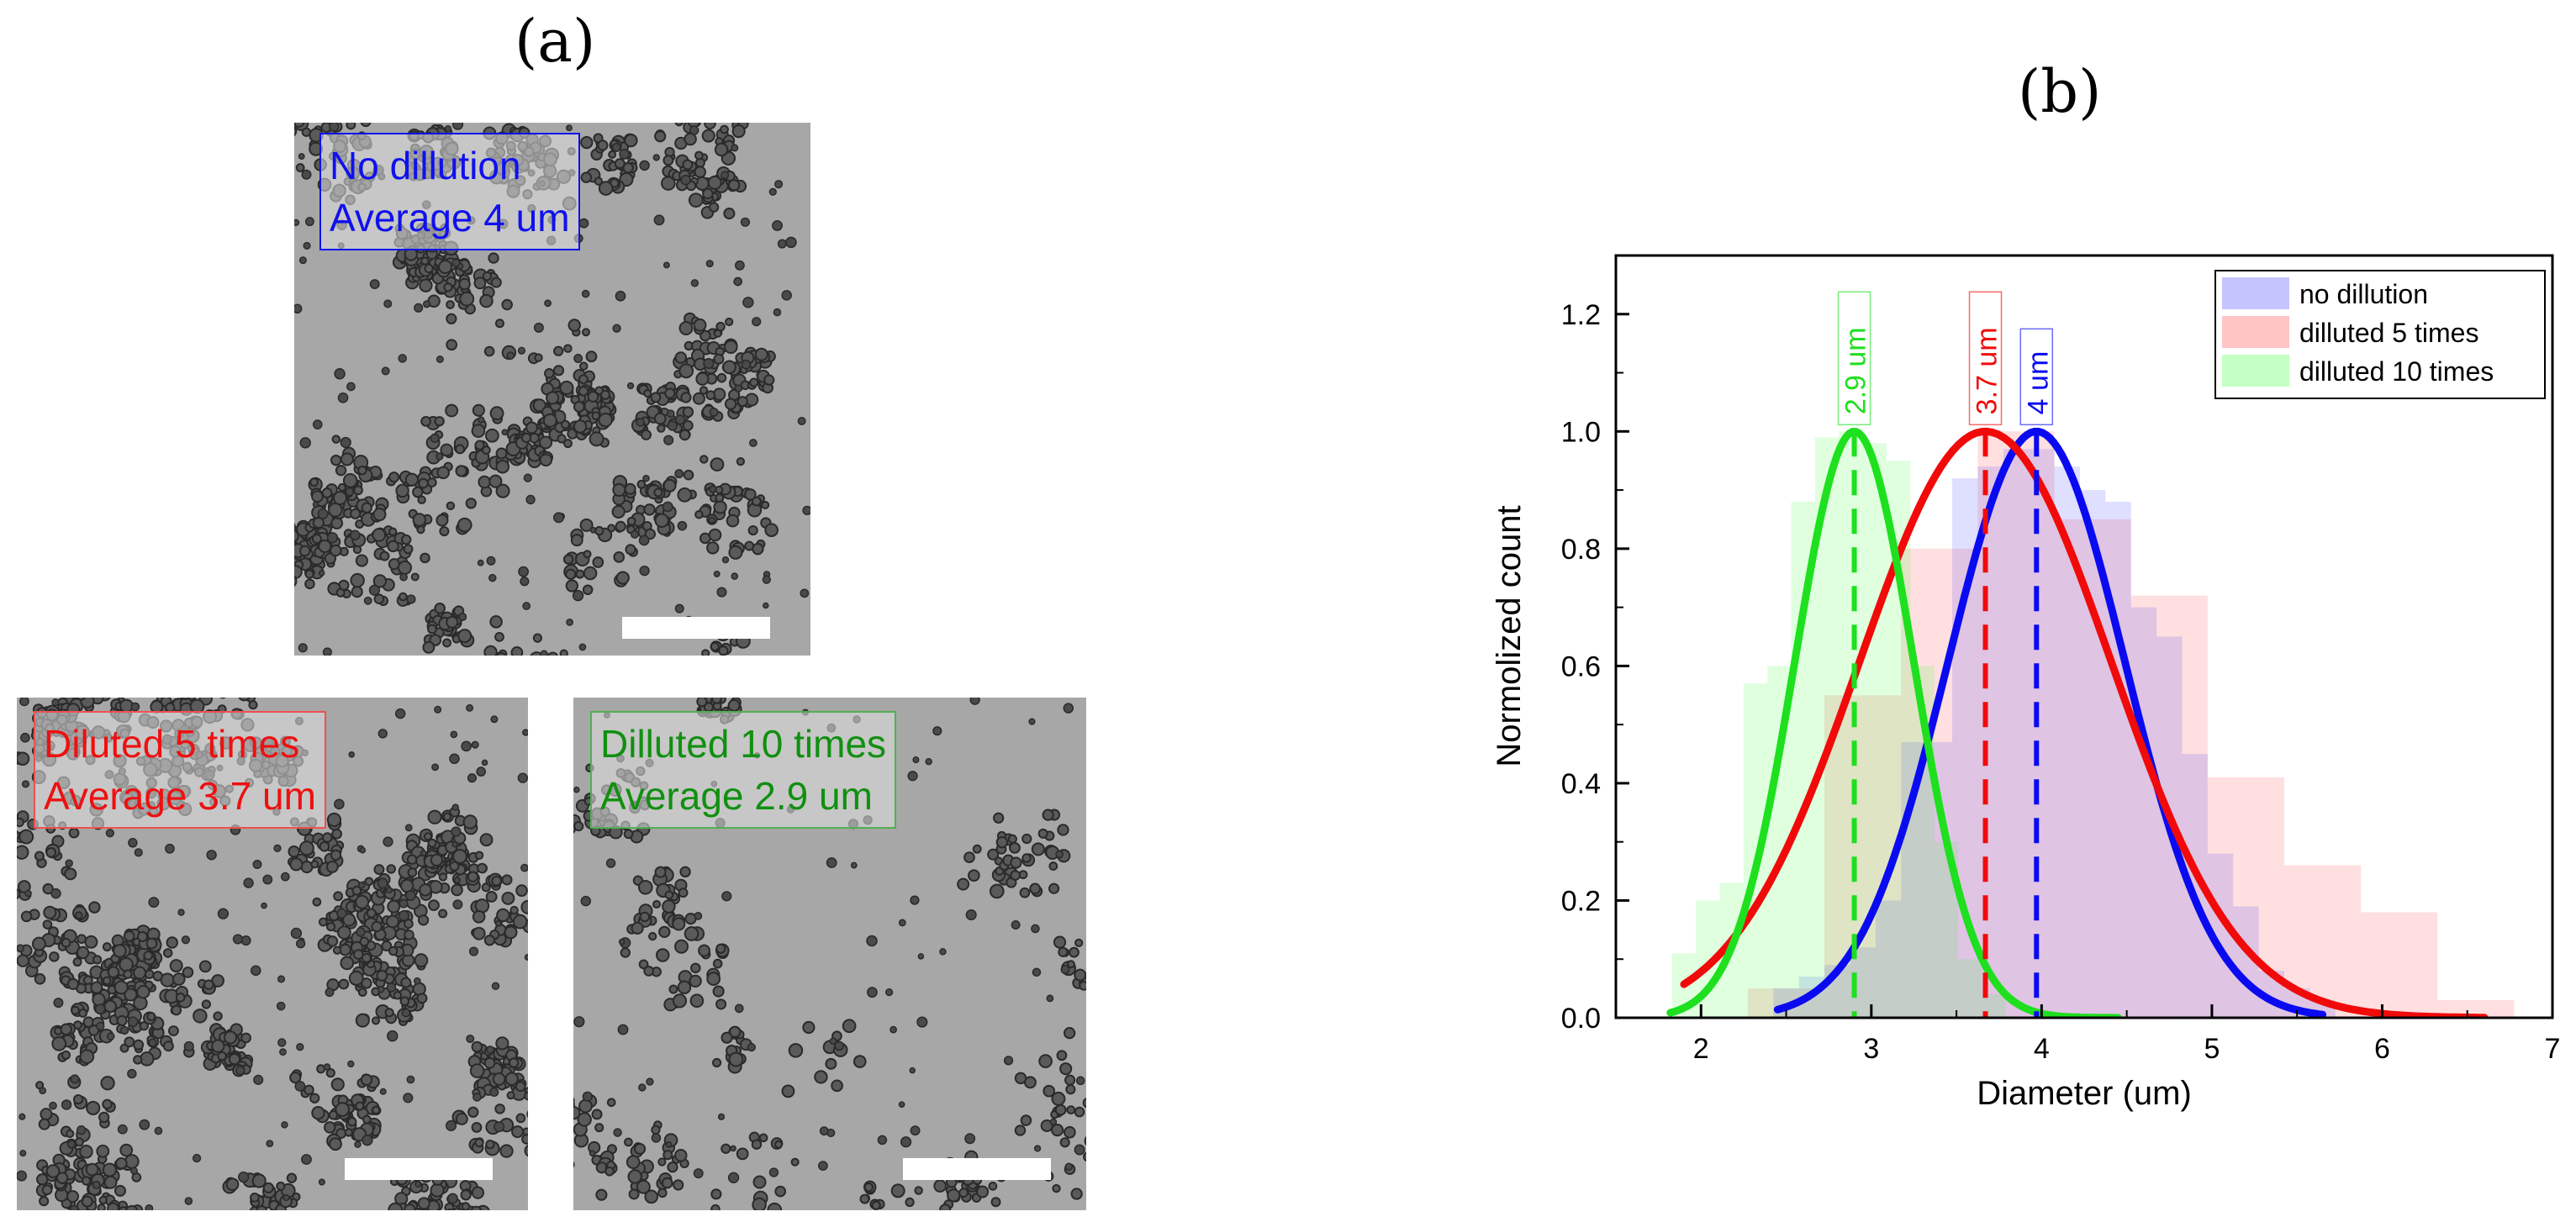  I want to click on y-tick-label-6: 1.2, so click(1581, 315).